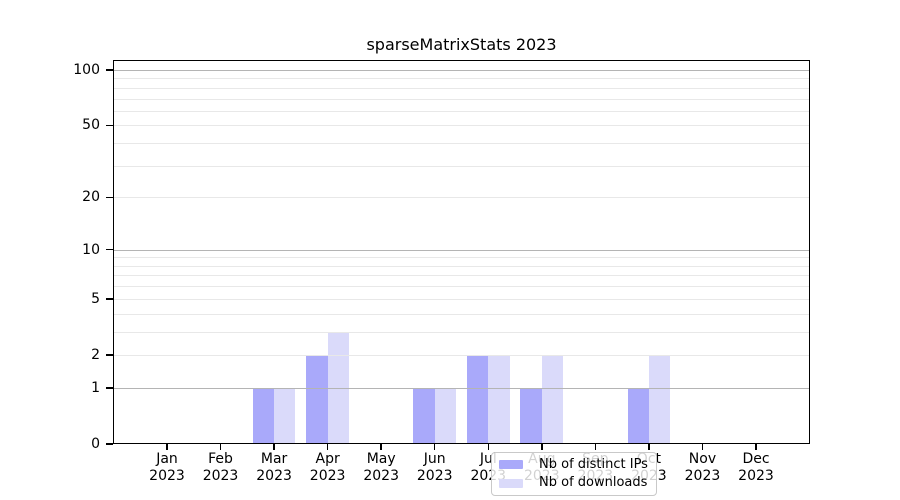 The image size is (900, 500). What do you see at coordinates (461, 44) in the screenshot?
I see `chart-title: sparseMatrixStats 2023` at bounding box center [461, 44].